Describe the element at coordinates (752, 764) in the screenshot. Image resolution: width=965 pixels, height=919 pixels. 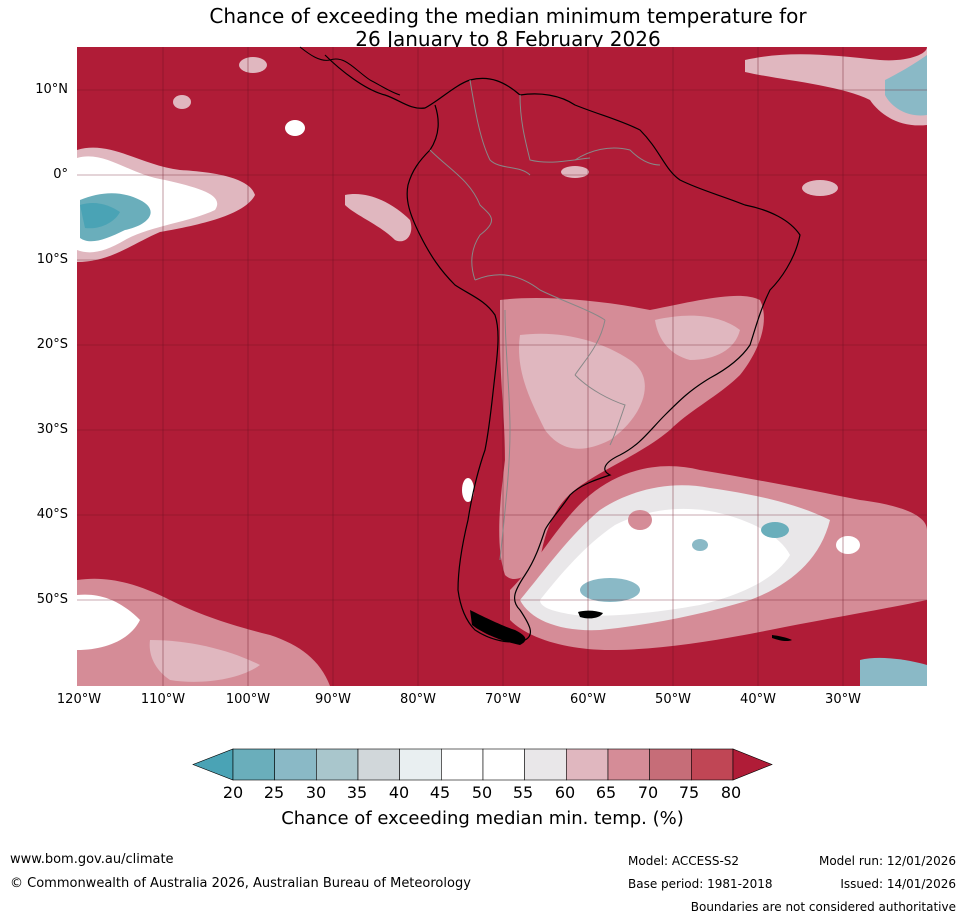
I see `colorbar-arrow-high` at that location.